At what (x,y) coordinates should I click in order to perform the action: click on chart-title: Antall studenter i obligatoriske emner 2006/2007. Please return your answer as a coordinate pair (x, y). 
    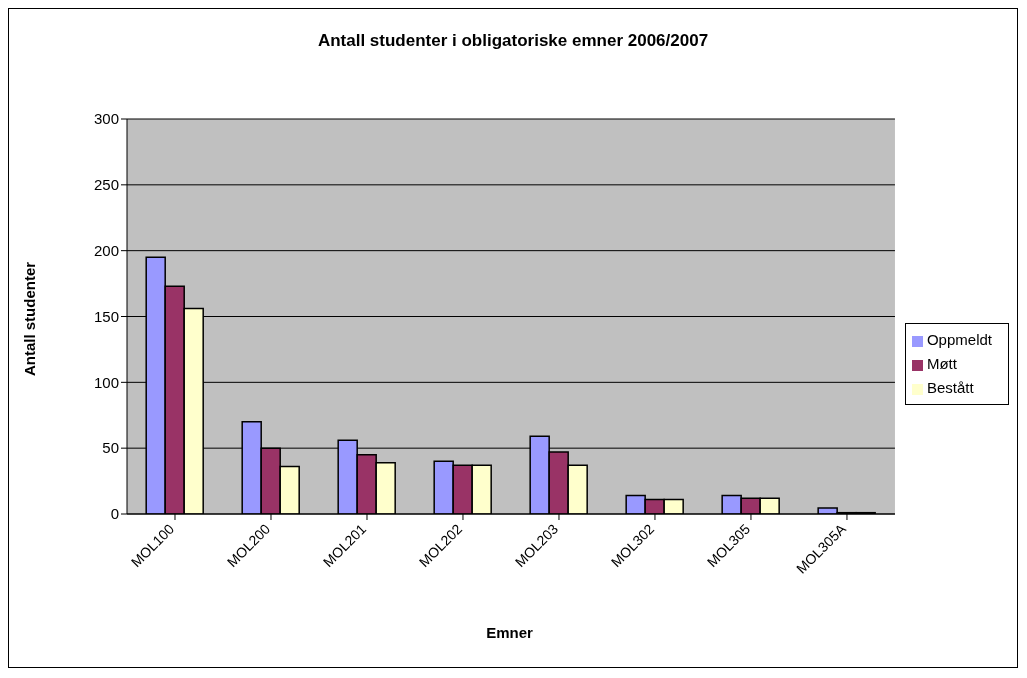
    Looking at the image, I should click on (513, 41).